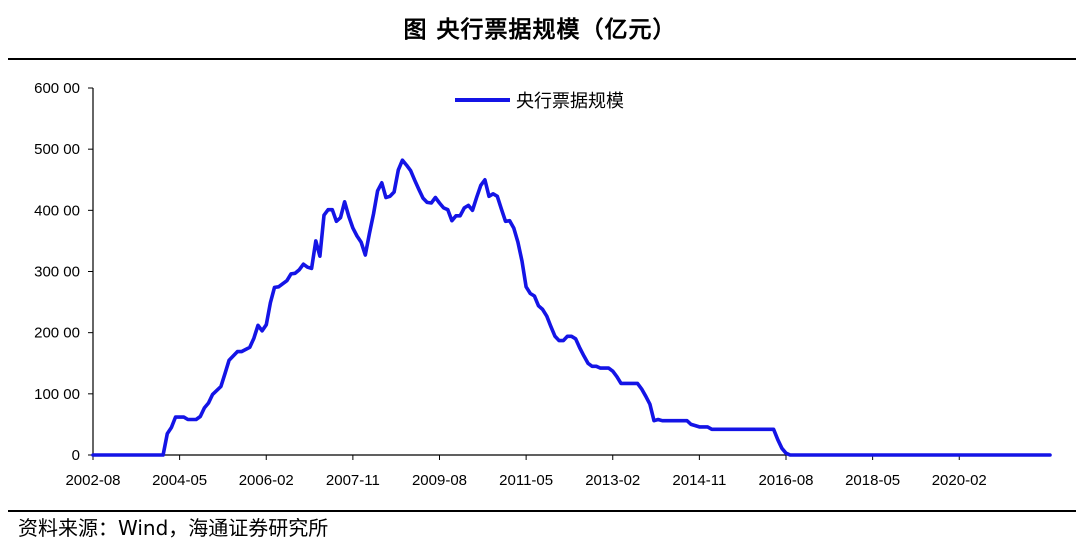  Describe the element at coordinates (266, 480) in the screenshot. I see `x-tick-label: 2006-02` at that location.